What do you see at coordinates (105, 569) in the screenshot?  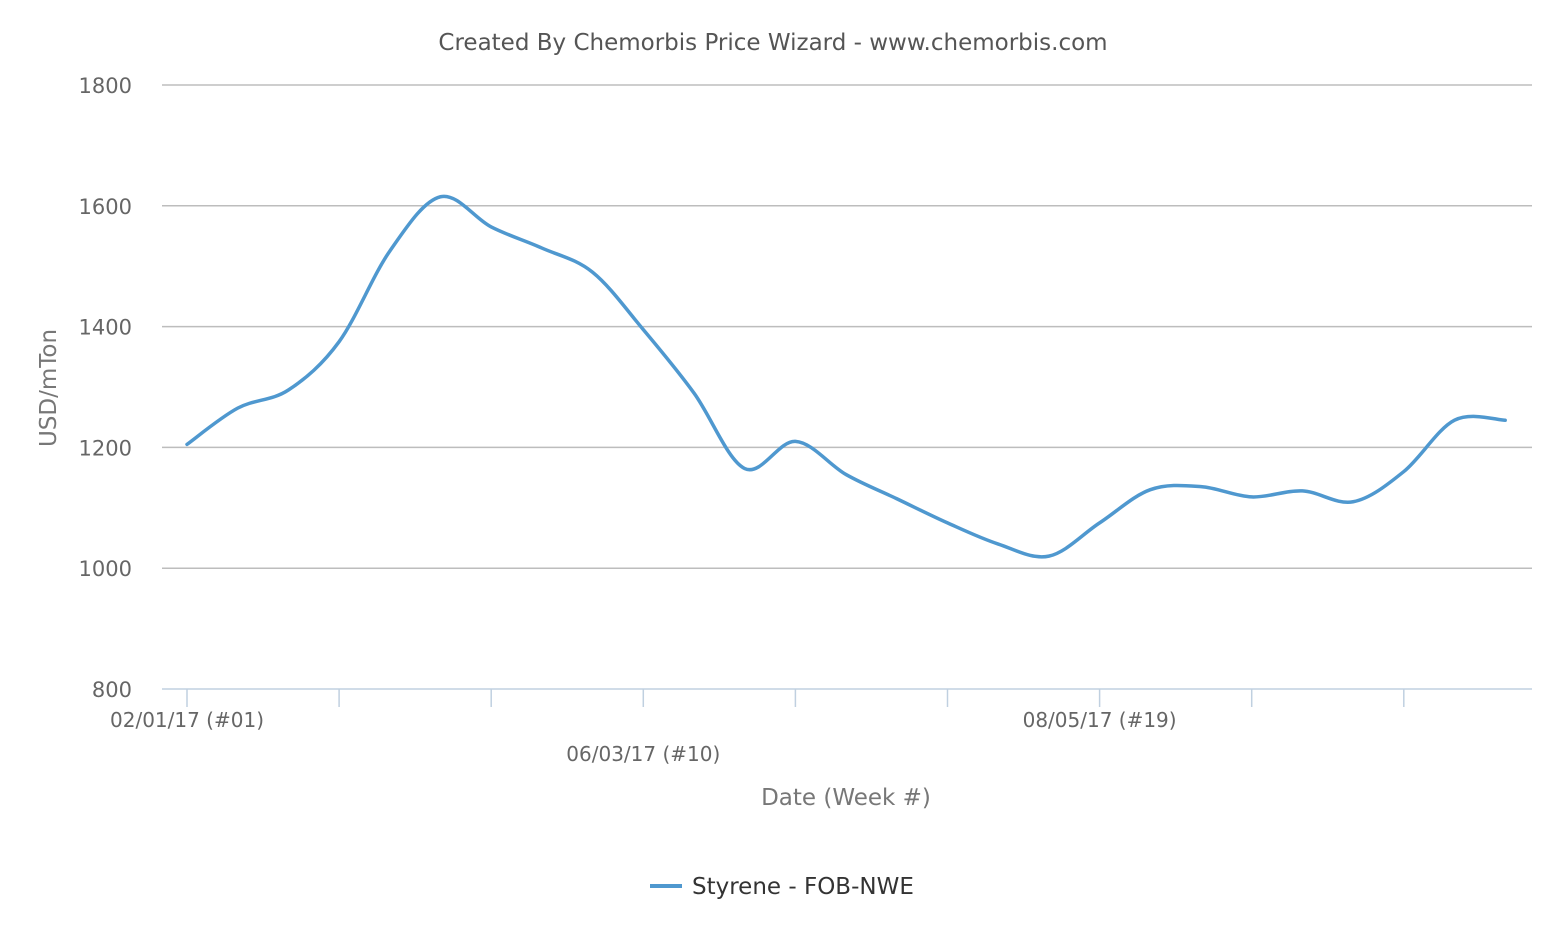 I see `y-tick-label-1000: 1000` at bounding box center [105, 569].